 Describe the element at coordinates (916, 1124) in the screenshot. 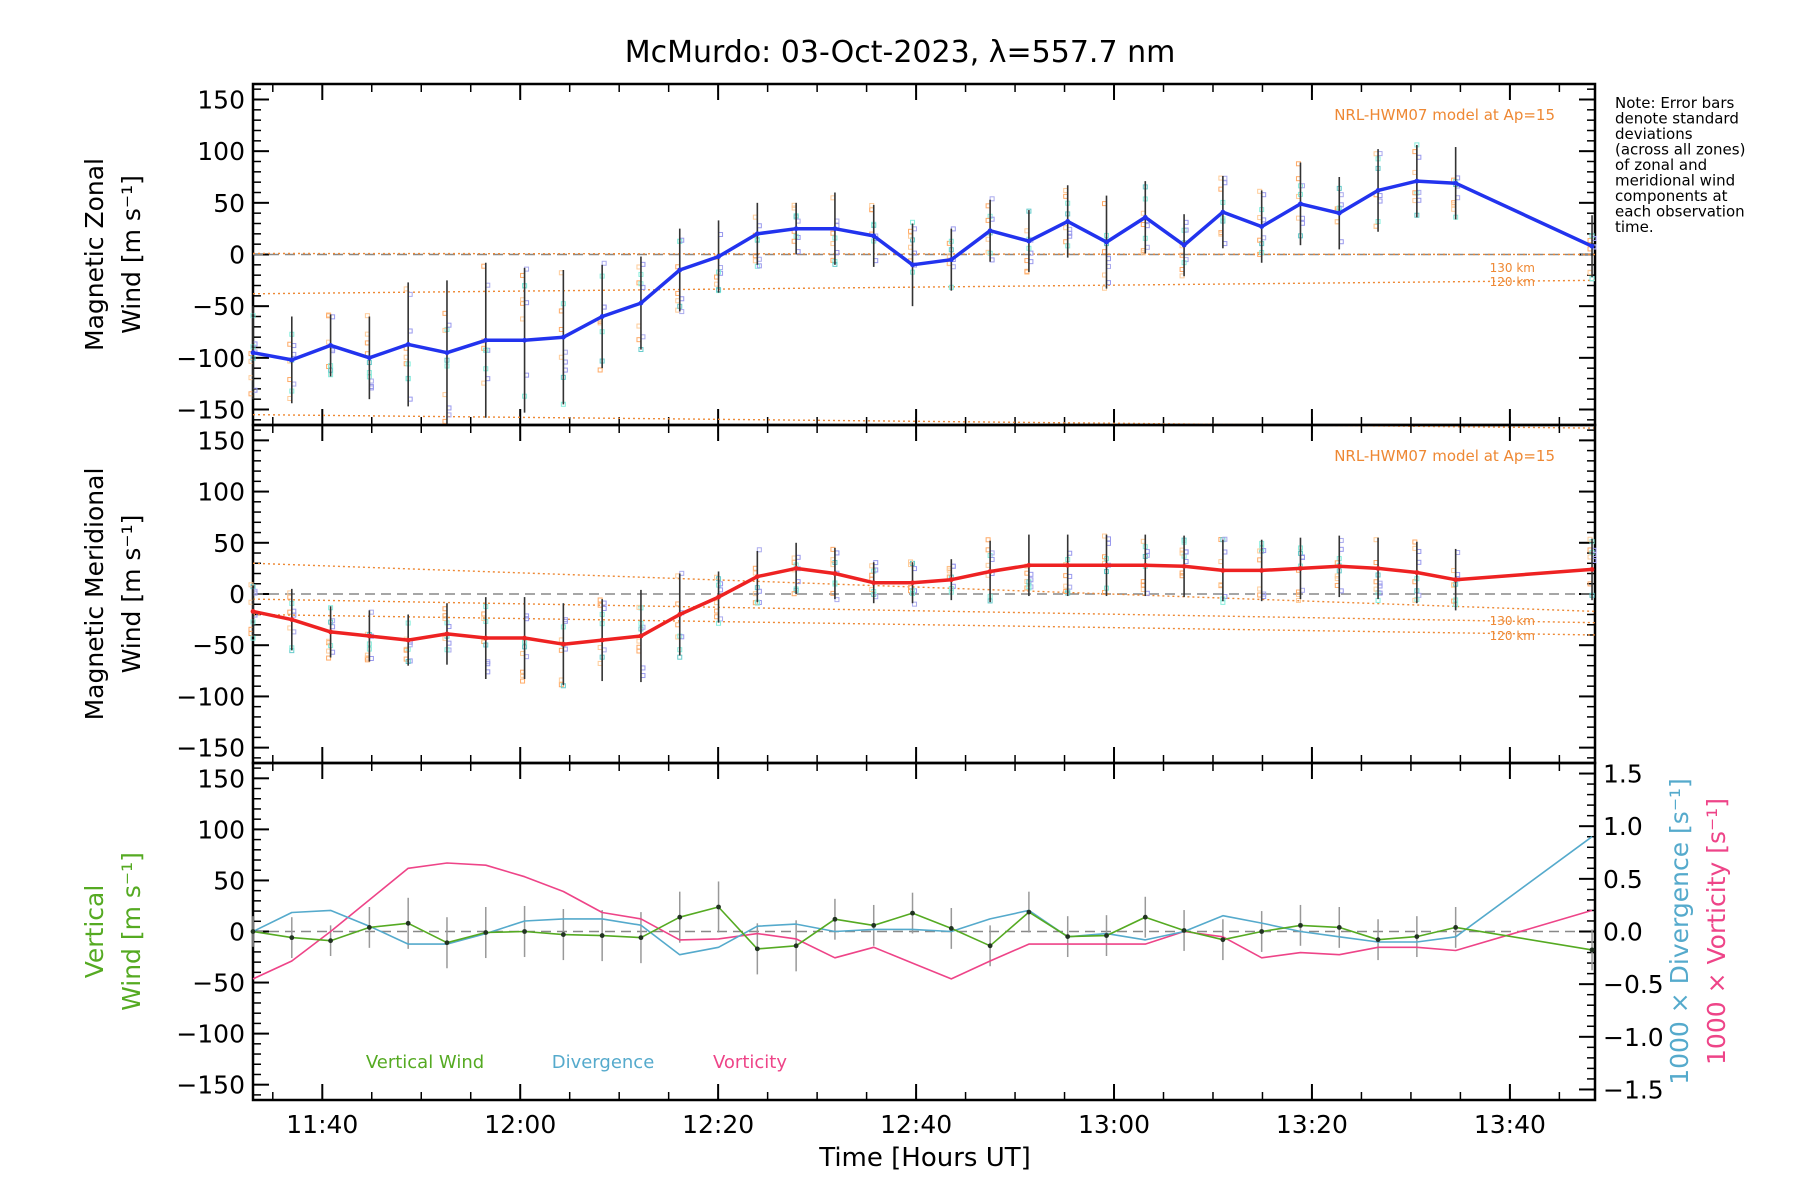

I see `x-axis: 11:40 12:00 12:20 12:40 13:00 13:20 13:40` at that location.